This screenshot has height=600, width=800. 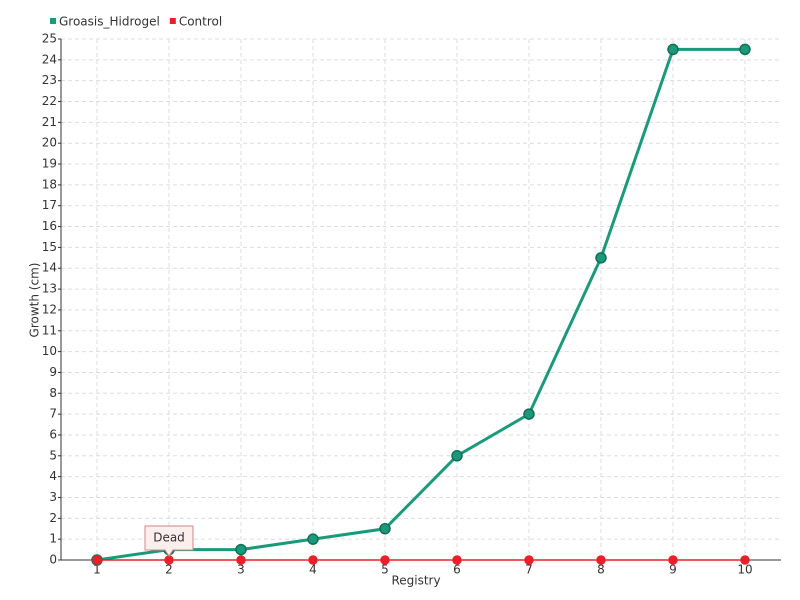 What do you see at coordinates (53, 372) in the screenshot?
I see `y-tick-label: 9` at bounding box center [53, 372].